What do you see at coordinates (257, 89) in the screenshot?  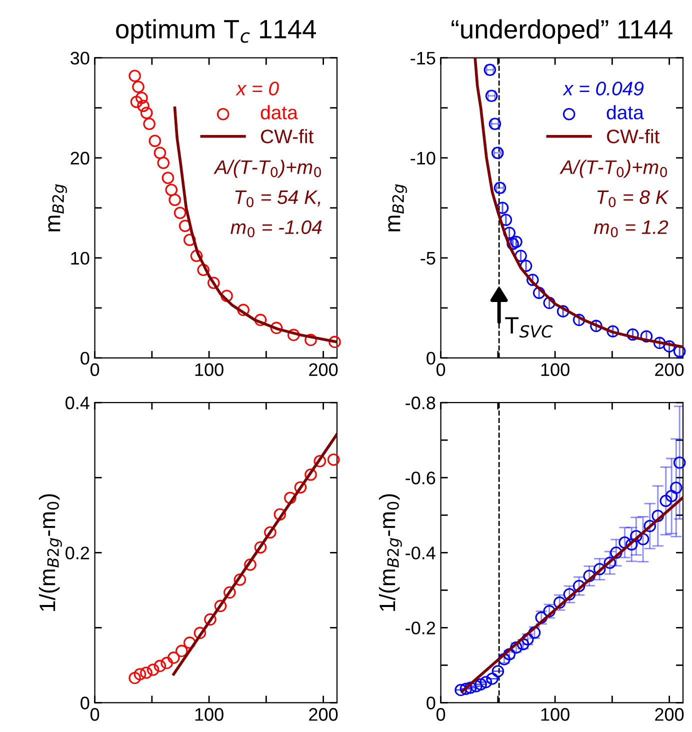 I see `legend-title: x = 0` at bounding box center [257, 89].